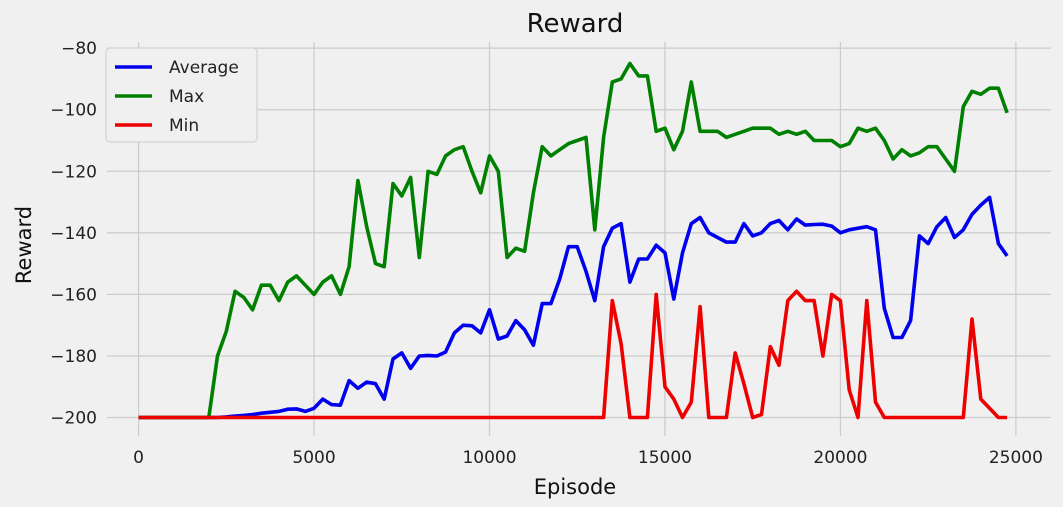 This screenshot has width=1063, height=507. What do you see at coordinates (73, 172) in the screenshot?
I see `y-tick-label: −120` at bounding box center [73, 172].